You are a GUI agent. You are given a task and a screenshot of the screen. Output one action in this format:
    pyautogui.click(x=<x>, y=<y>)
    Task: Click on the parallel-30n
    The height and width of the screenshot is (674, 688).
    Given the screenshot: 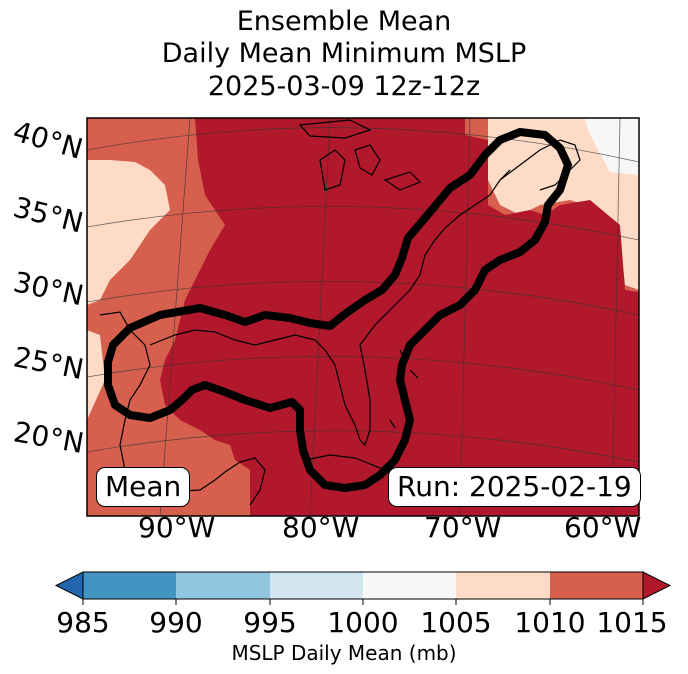 What is the action you would take?
    pyautogui.click(x=363, y=298)
    